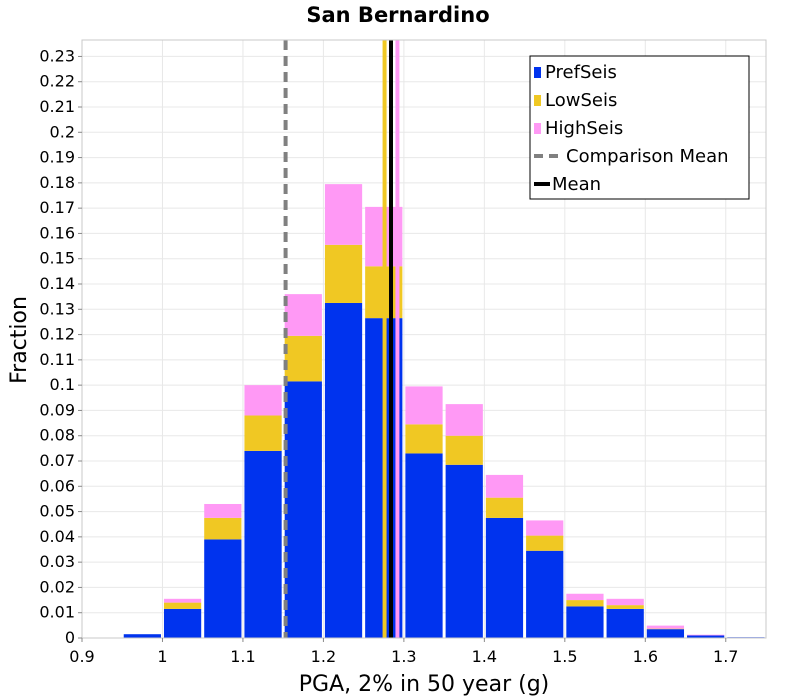  I want to click on y-tick-label: 0.04, so click(57, 536).